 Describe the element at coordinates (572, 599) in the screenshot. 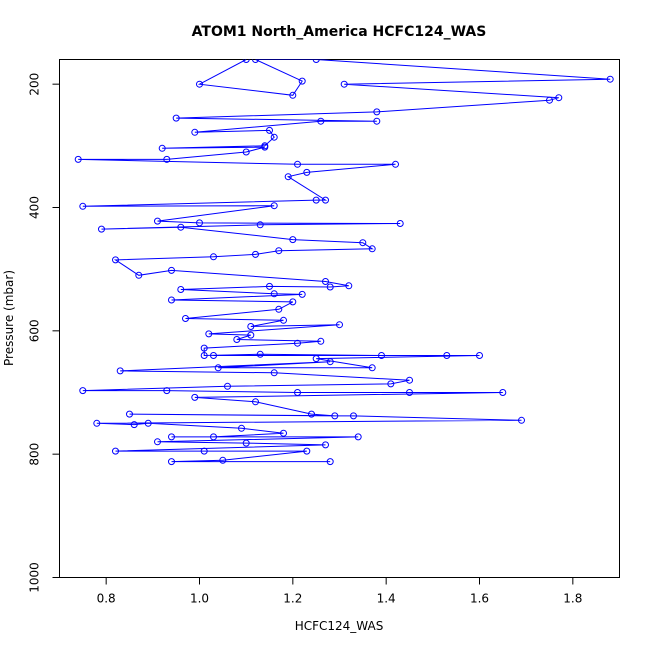

I see `x-tick-label: 1.8` at that location.